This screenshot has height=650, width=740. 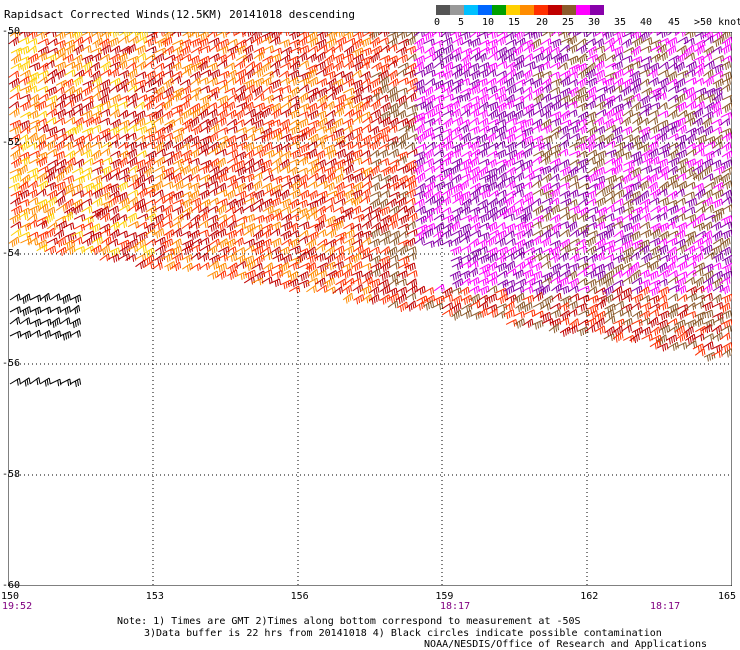 What do you see at coordinates (665, 606) in the screenshot?
I see `swath-time-label: 18:17` at bounding box center [665, 606].